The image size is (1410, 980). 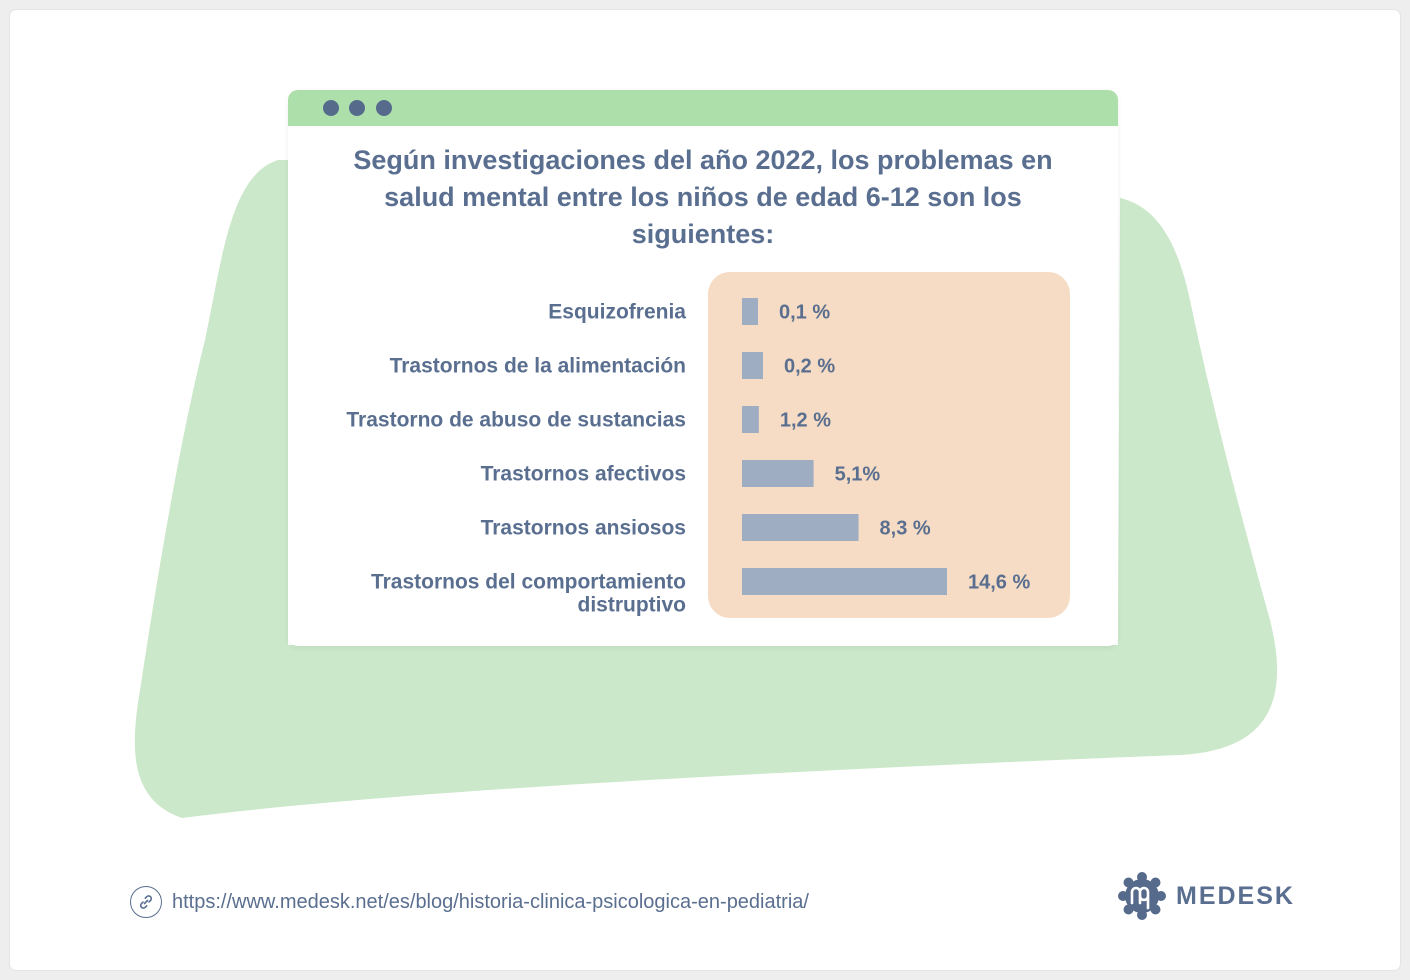 I want to click on category-label: Trastornos afectivos, so click(x=583, y=474).